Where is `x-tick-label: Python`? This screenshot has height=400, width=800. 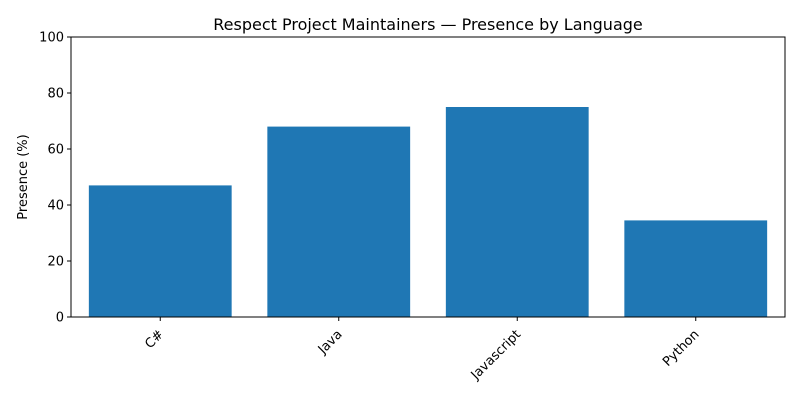 x-tick-label: Python is located at coordinates (681, 348).